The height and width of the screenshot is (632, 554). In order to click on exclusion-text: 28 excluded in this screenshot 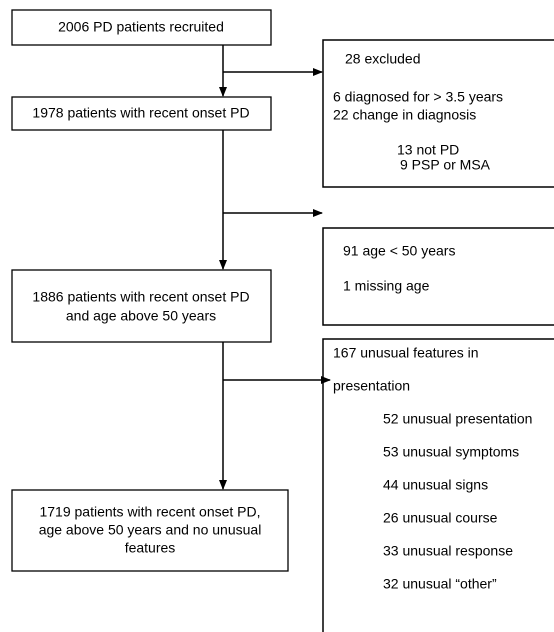, I will do `click(383, 59)`.